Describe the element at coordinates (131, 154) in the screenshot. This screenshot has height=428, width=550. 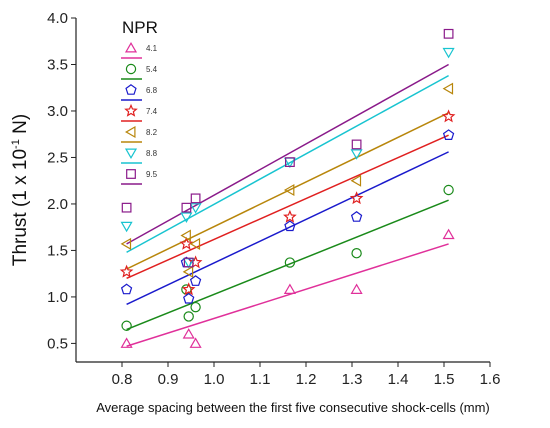
I see `legend-marker-npr-8.8` at that location.